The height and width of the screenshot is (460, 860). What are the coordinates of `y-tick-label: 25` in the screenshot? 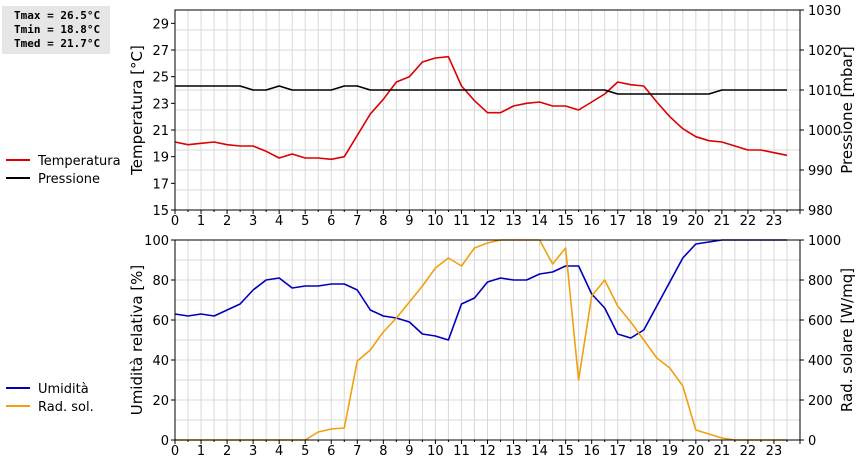 It's located at (160, 78).